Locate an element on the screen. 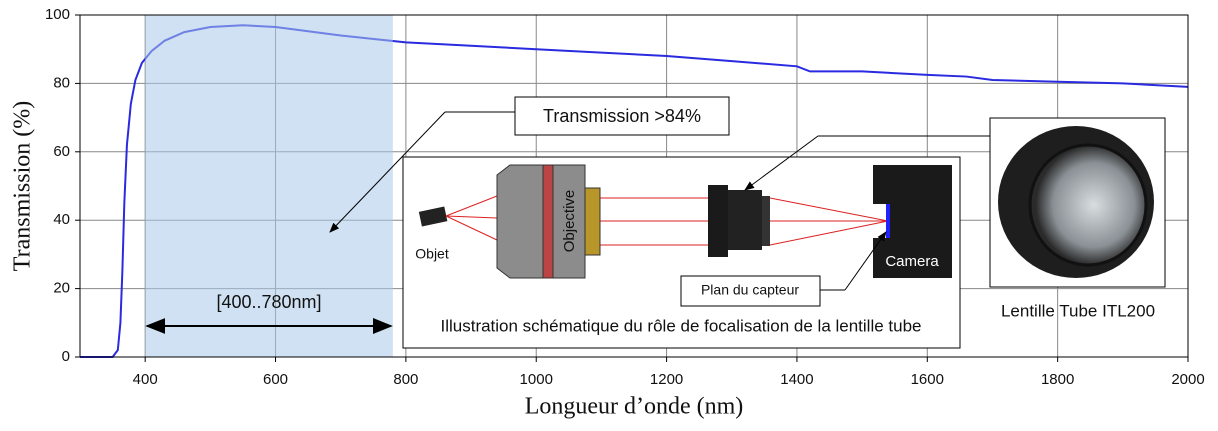 The width and height of the screenshot is (1218, 431). objective-label: Objective is located at coordinates (569, 221).